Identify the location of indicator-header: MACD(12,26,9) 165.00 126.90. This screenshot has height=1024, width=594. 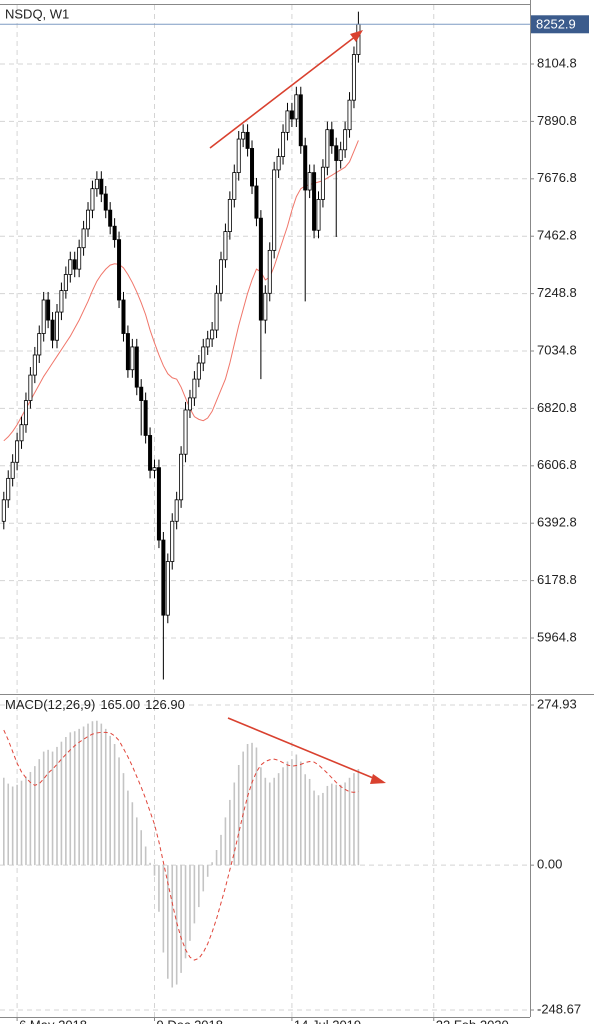
(95, 704).